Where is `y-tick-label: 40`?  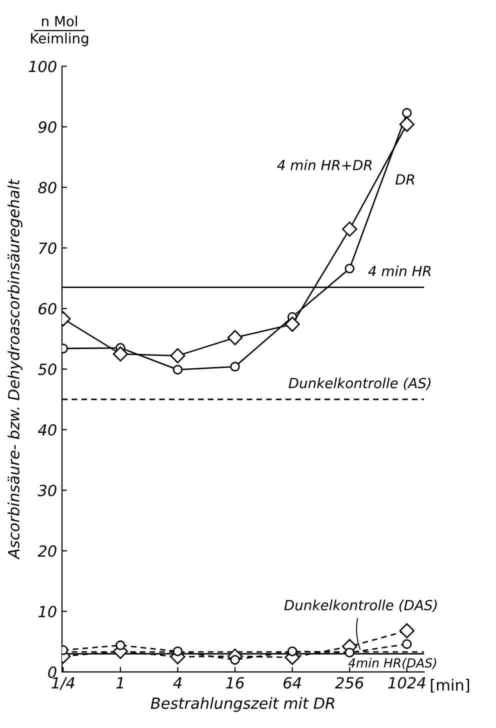 y-tick-label: 40 is located at coordinates (47, 430).